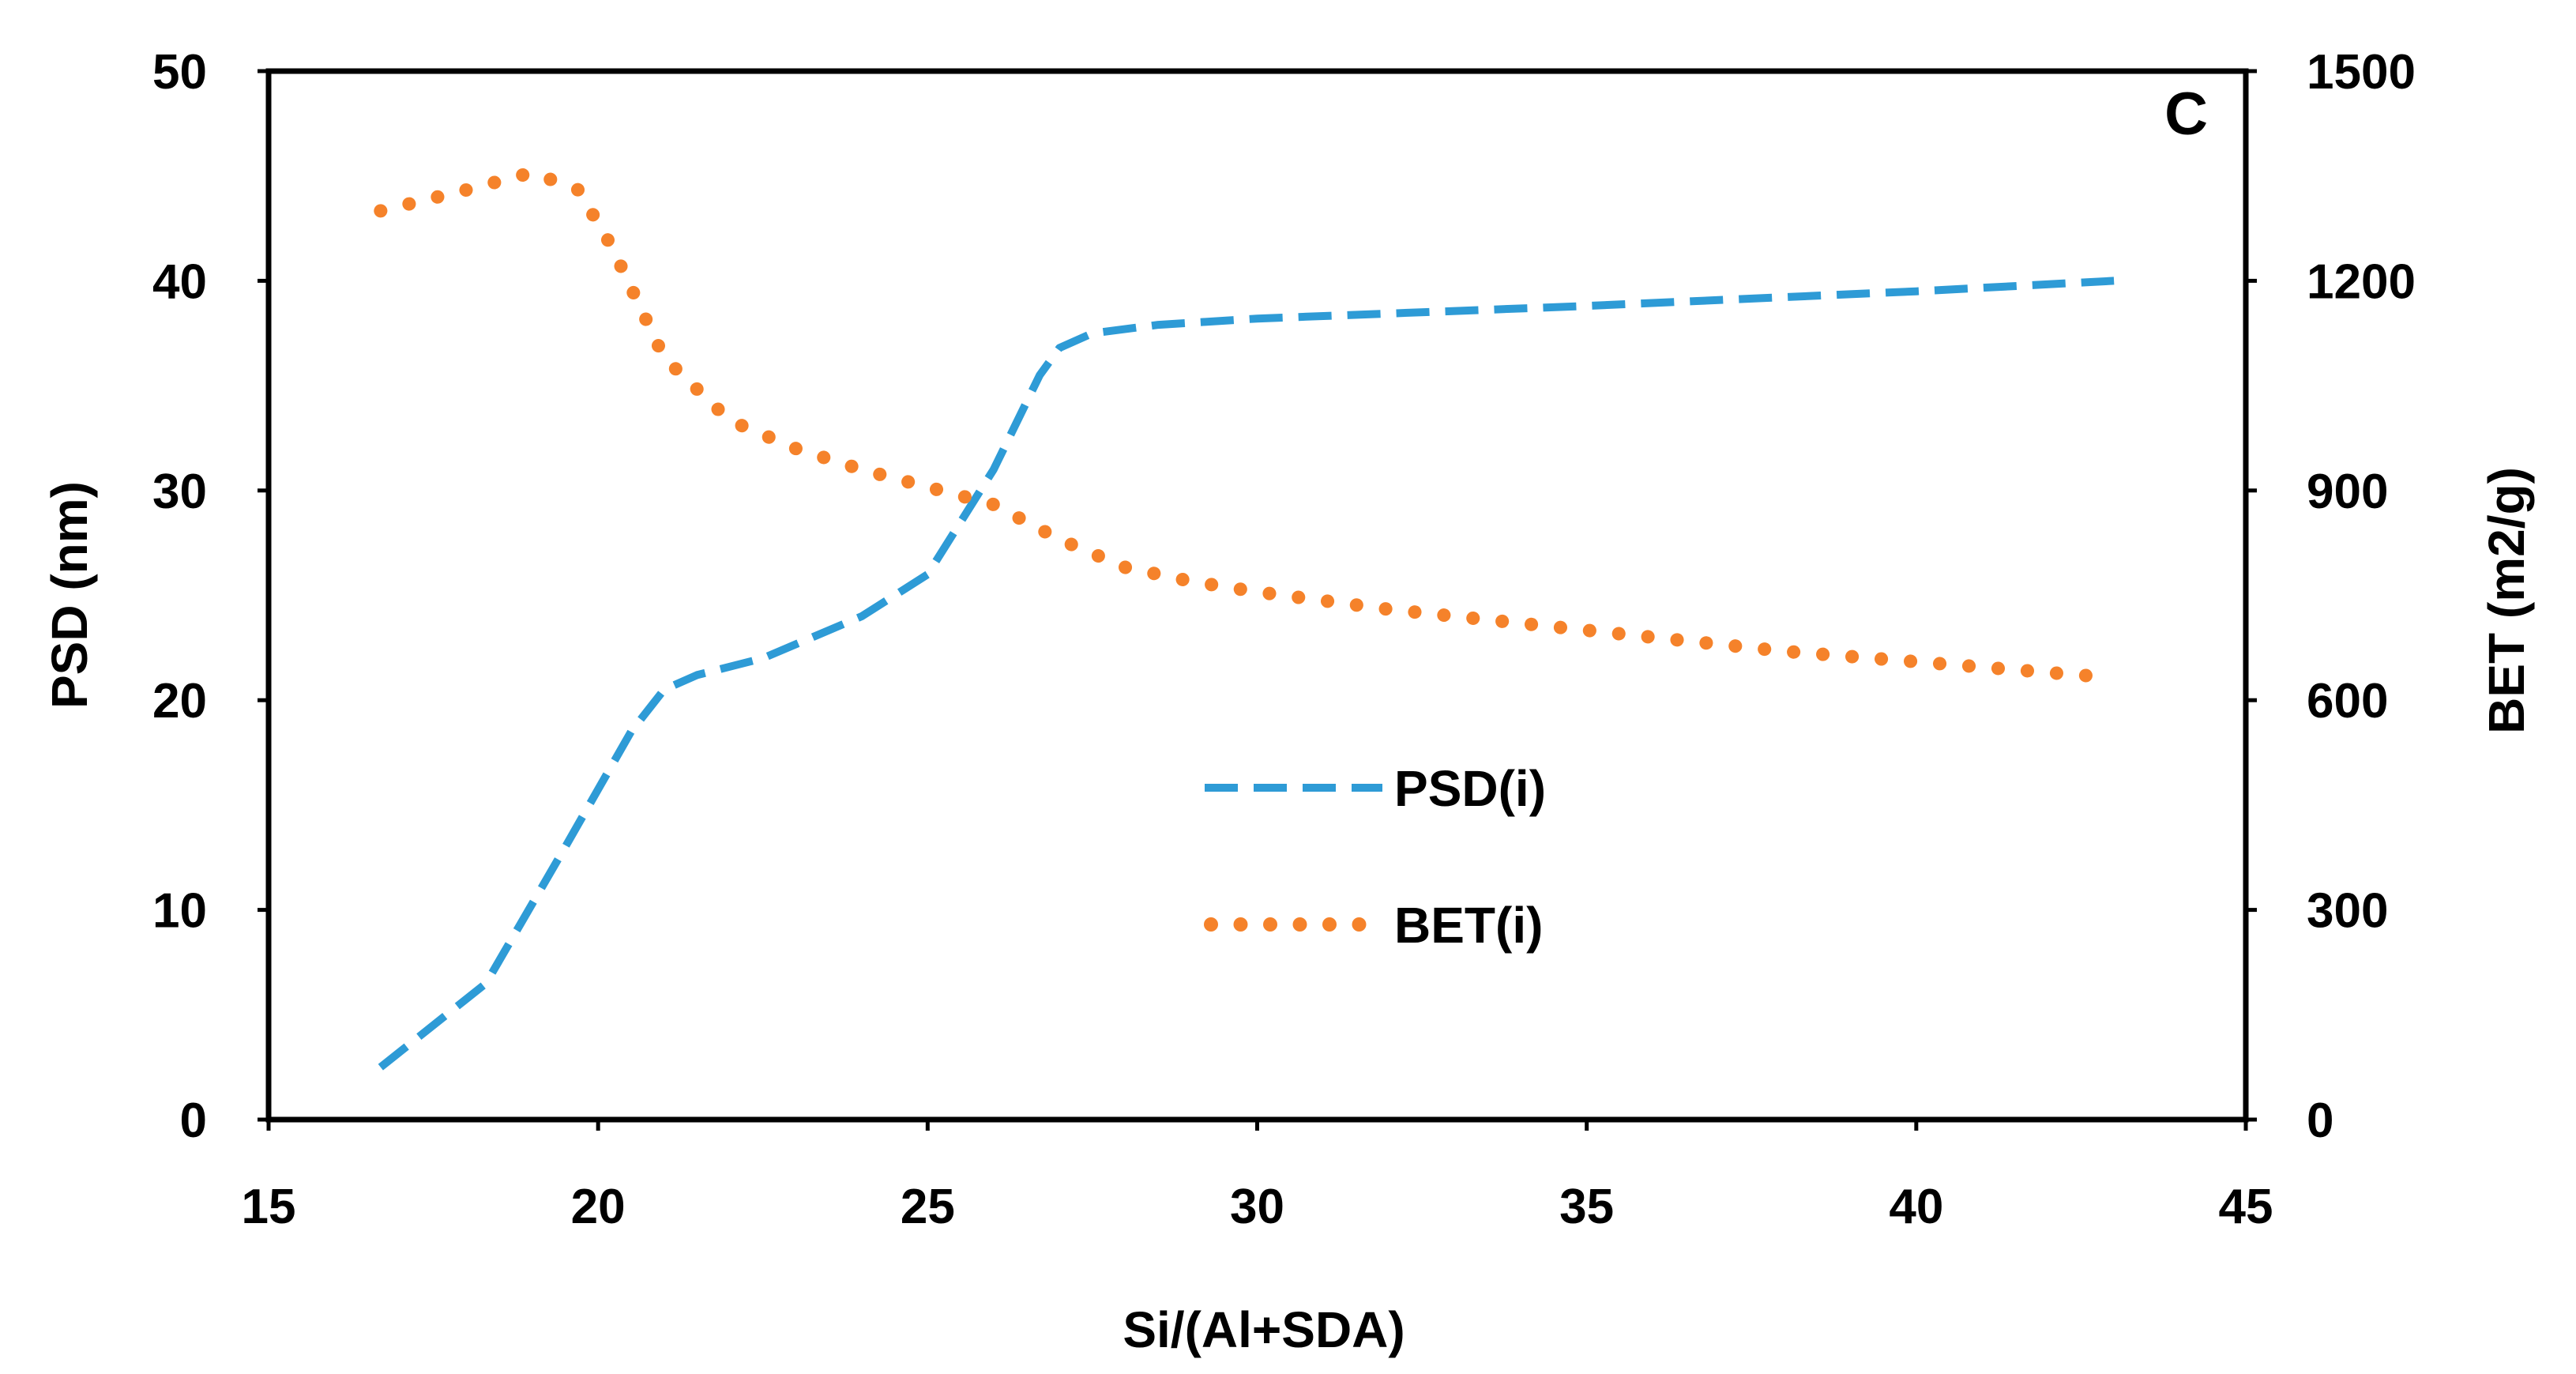 This screenshot has height=1374, width=2576. I want to click on y-tick-label: 0, so click(193, 1121).